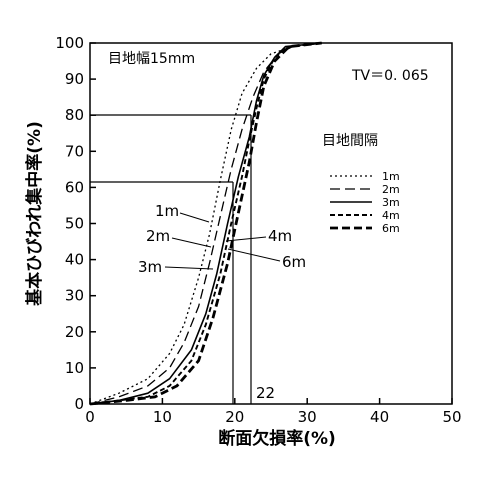  I want to click on curve-label-leader-3m, so click(189, 268).